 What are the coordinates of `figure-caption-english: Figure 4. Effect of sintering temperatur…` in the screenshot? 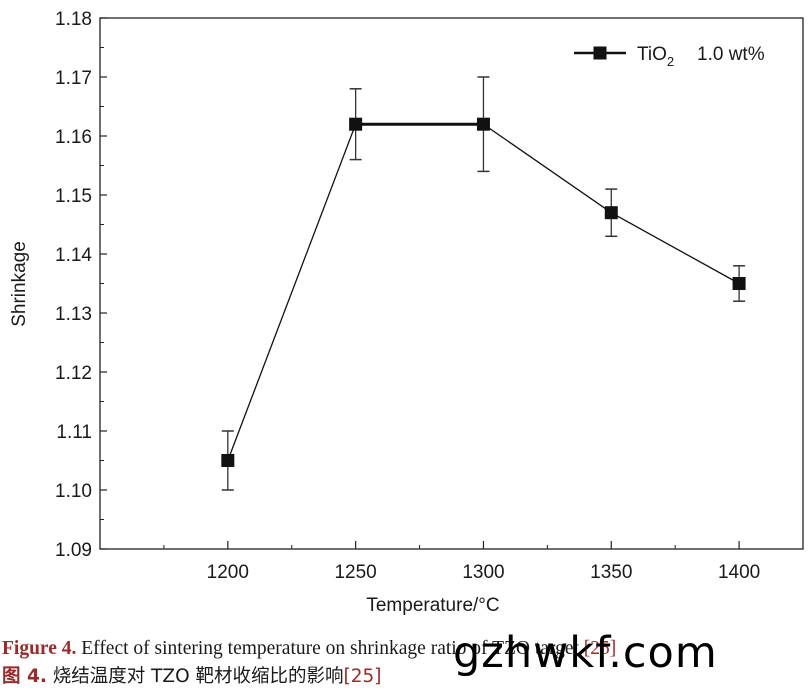 It's located at (309, 649).